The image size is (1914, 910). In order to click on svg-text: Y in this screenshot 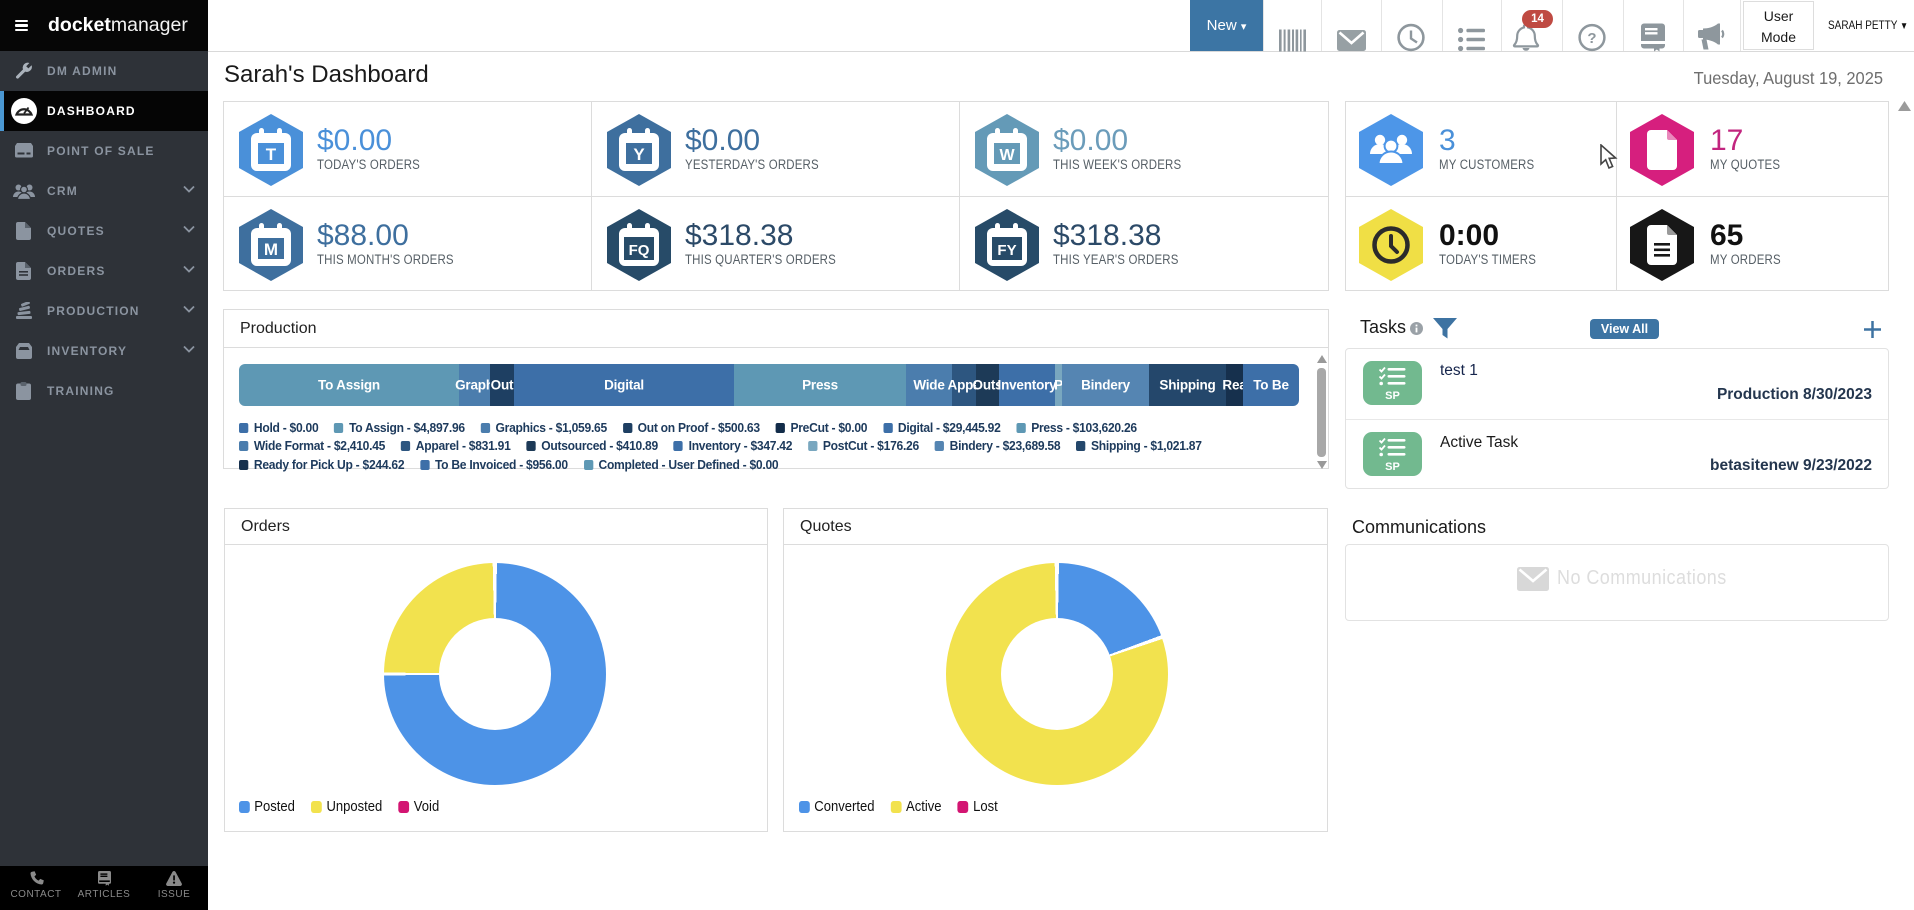, I will do `click(639, 154)`.